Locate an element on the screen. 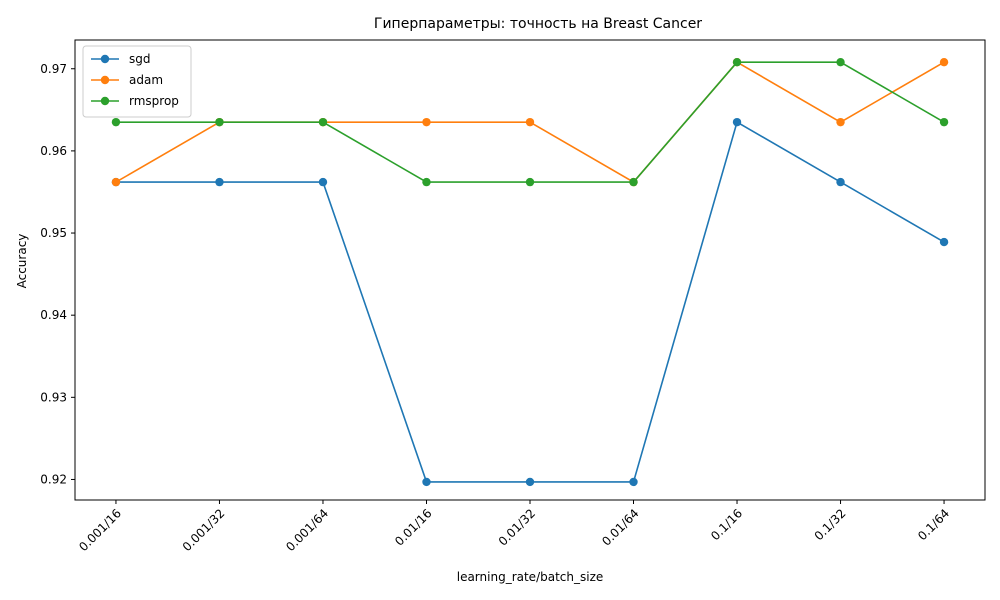  legend-label-sgd: sgd is located at coordinates (140, 59).